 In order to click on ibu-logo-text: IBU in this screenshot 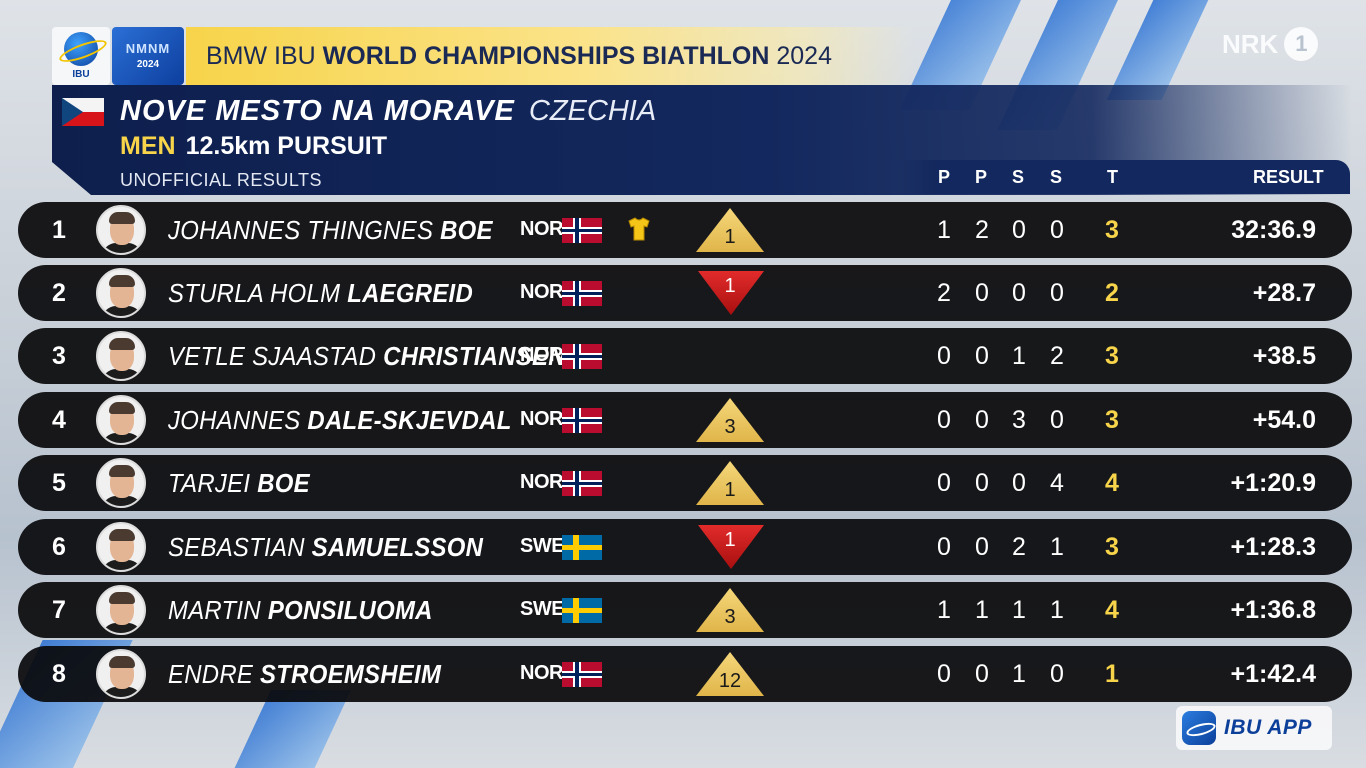, I will do `click(81, 74)`.